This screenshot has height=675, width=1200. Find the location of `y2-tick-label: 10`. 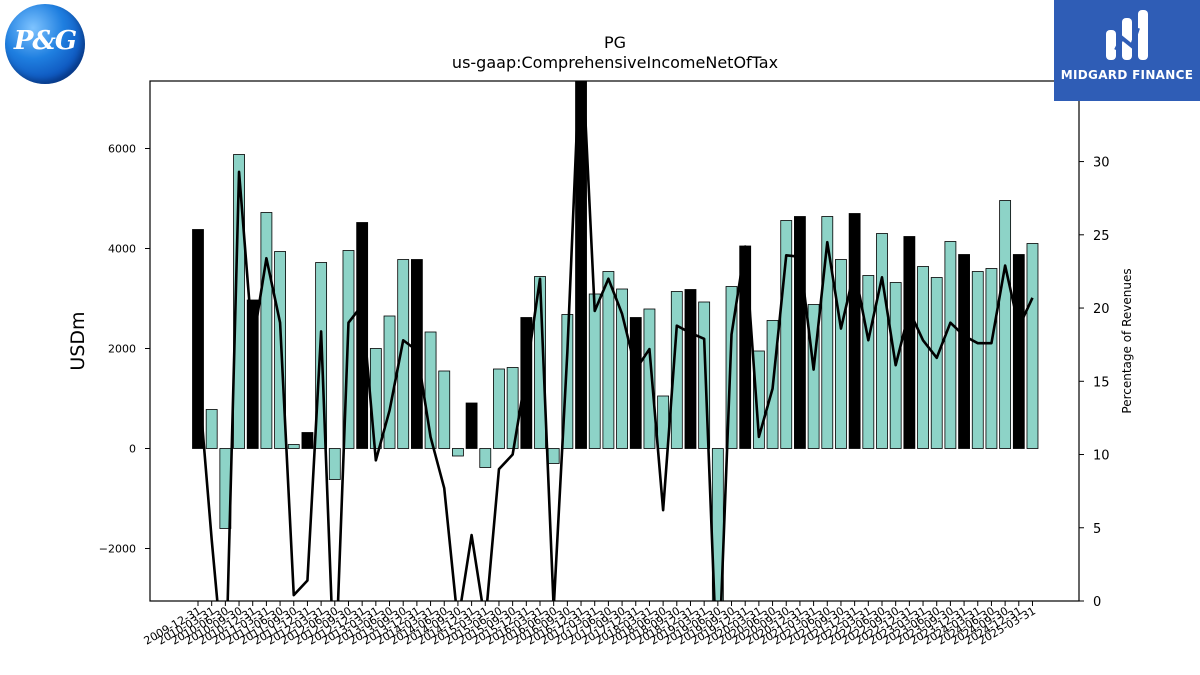

y2-tick-label: 10 is located at coordinates (1101, 456).